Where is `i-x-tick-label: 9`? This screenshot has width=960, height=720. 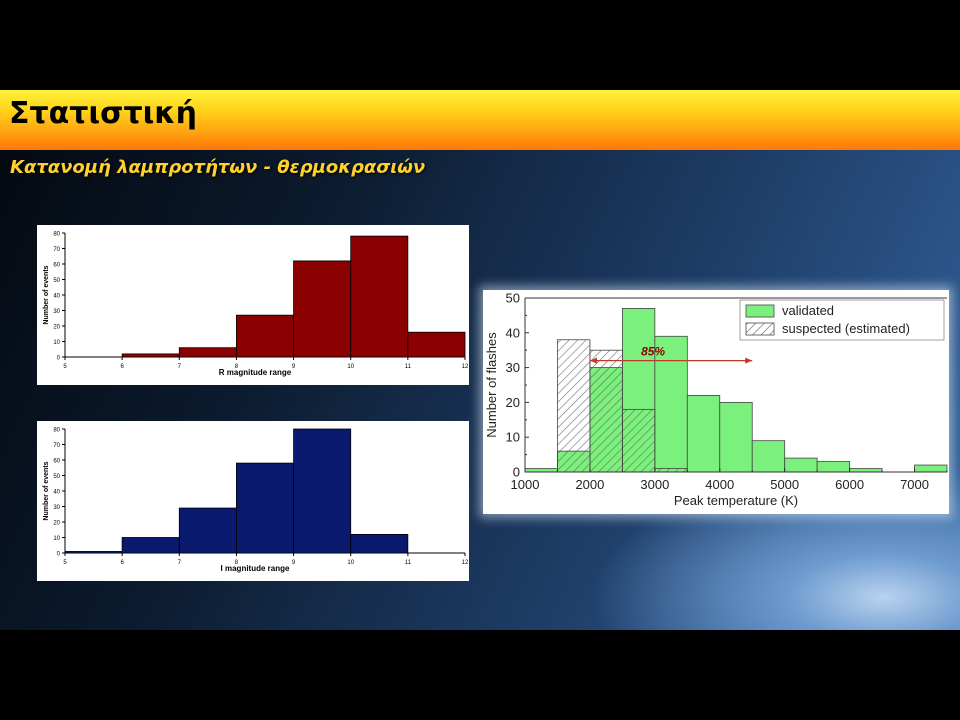 i-x-tick-label: 9 is located at coordinates (294, 563).